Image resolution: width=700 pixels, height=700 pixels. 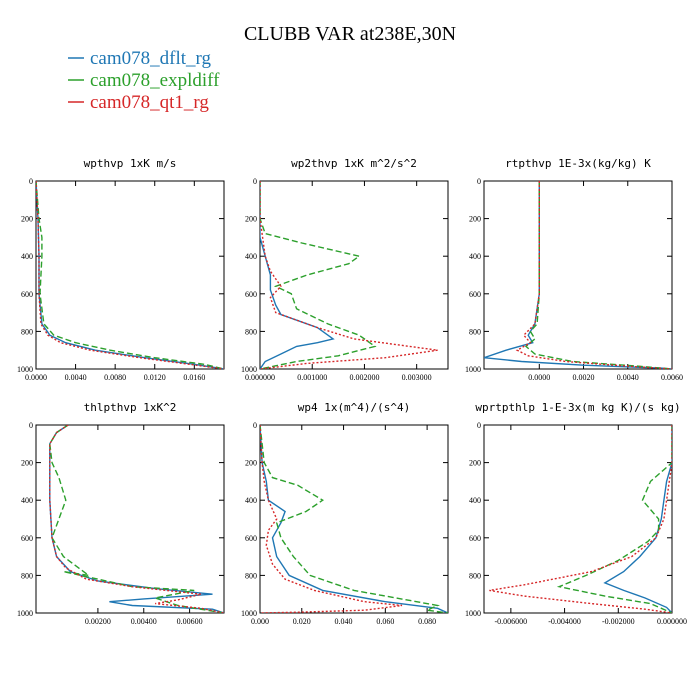 I want to click on x-tick-label-0-1: 0.0040, so click(x=76, y=377).